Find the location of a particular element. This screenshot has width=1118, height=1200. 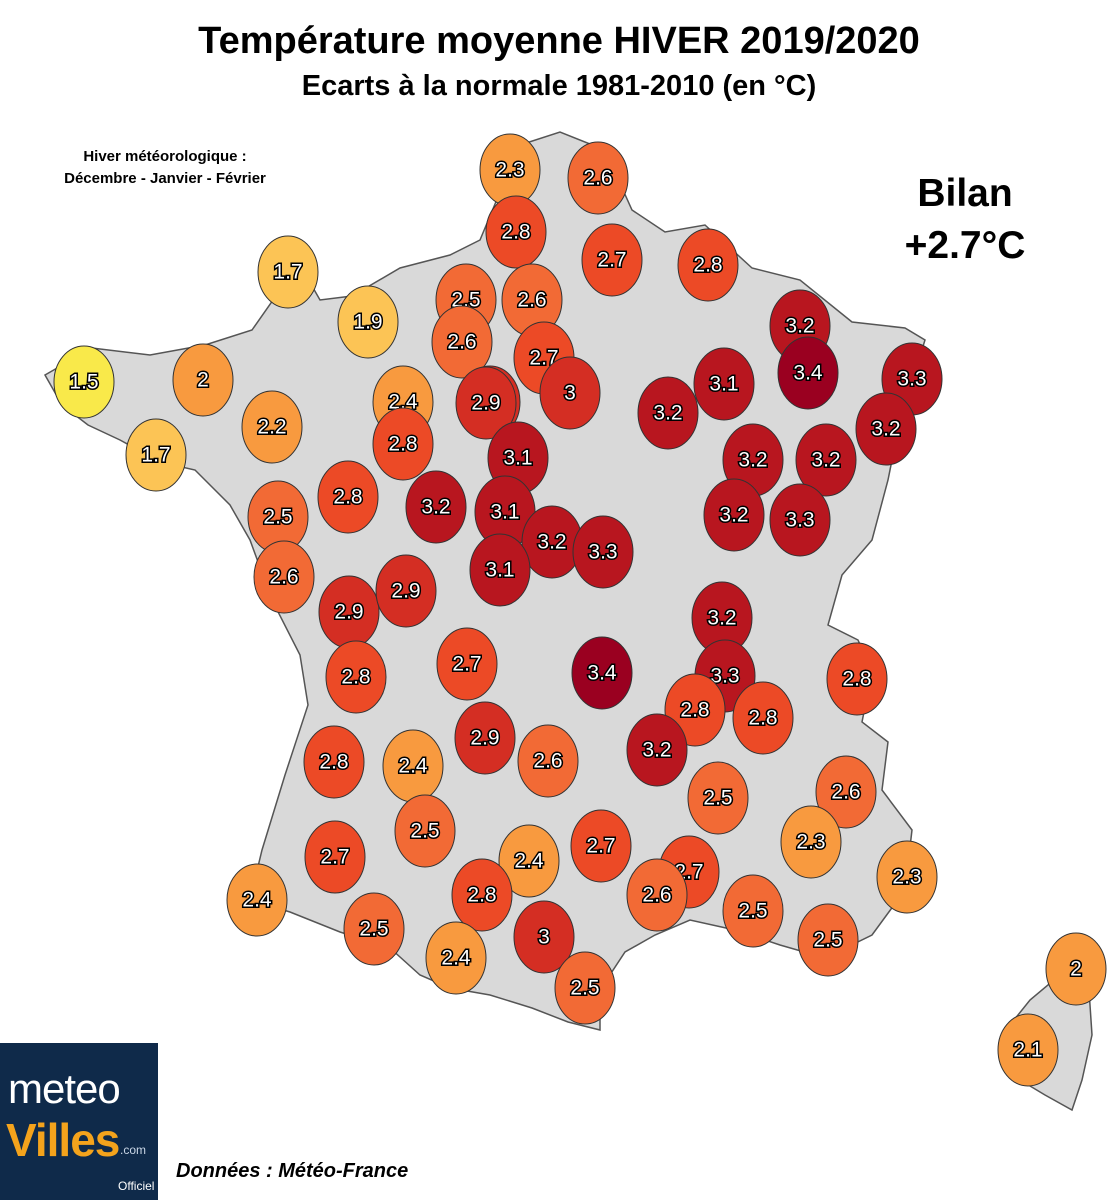

station-value-label: 2 is located at coordinates (203, 380).